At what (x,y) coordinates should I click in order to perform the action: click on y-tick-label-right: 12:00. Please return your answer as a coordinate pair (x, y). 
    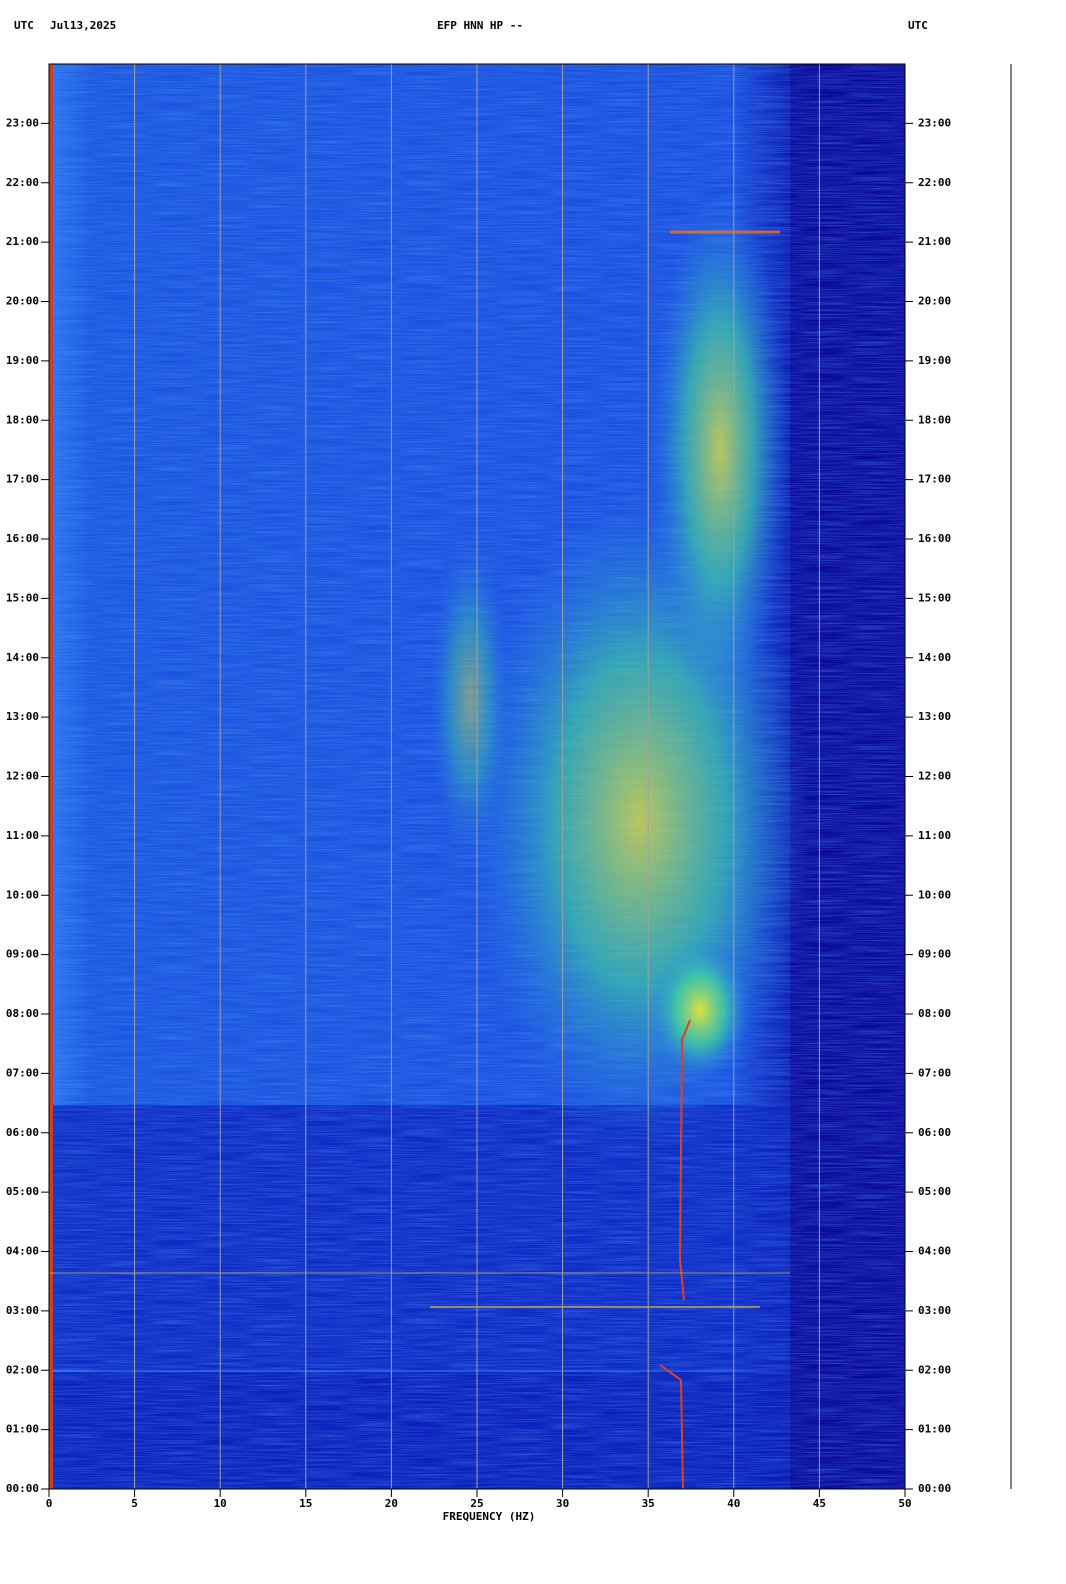
    Looking at the image, I should click on (934, 776).